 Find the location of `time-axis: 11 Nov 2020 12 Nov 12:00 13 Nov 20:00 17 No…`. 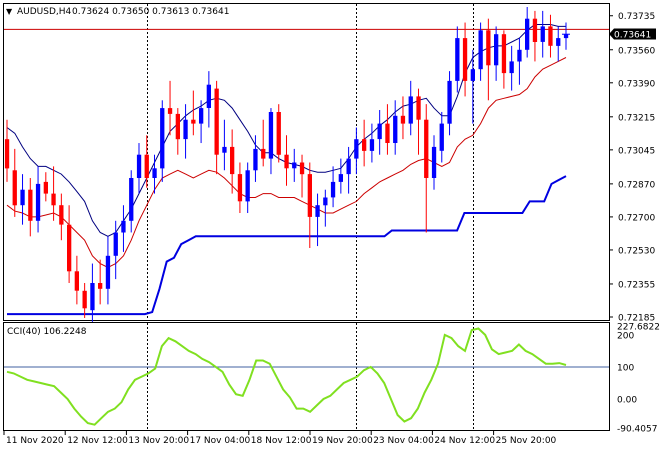

time-axis: 11 Nov 2020 12 Nov 12:00 13 Nov 20:00 17 No… is located at coordinates (280, 438).